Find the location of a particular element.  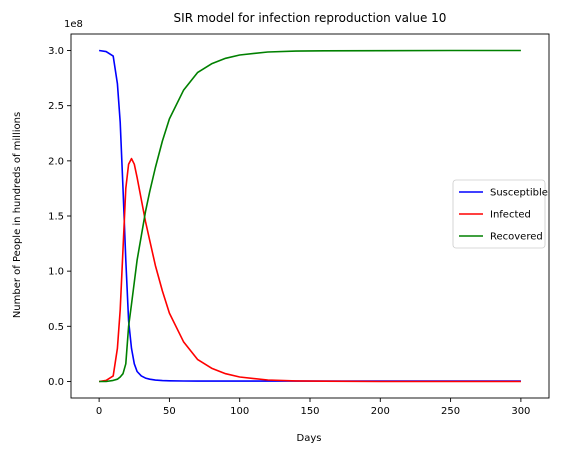

y-axis-label: Number of People in hundreds of millions is located at coordinates (17, 215).